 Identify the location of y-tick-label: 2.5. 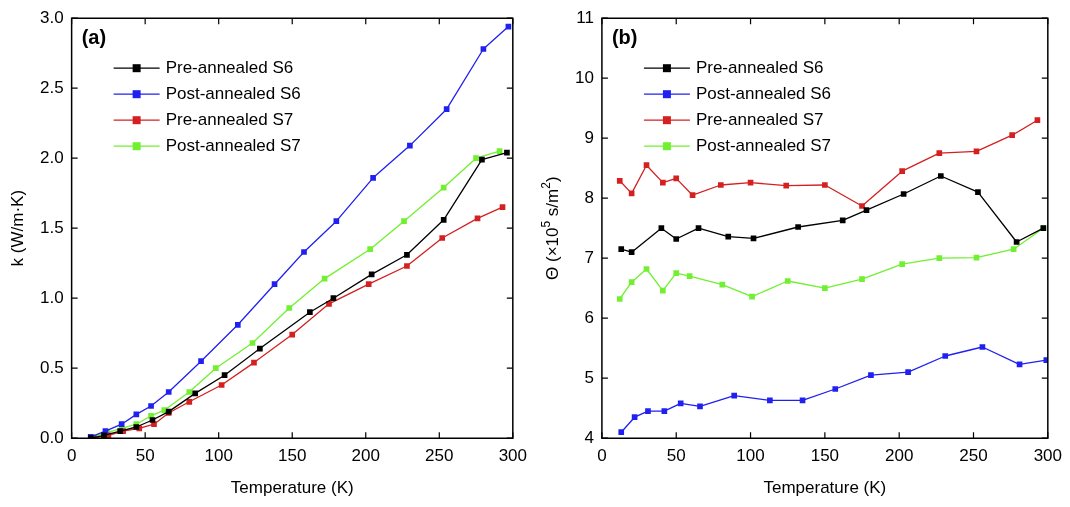
(51, 87).